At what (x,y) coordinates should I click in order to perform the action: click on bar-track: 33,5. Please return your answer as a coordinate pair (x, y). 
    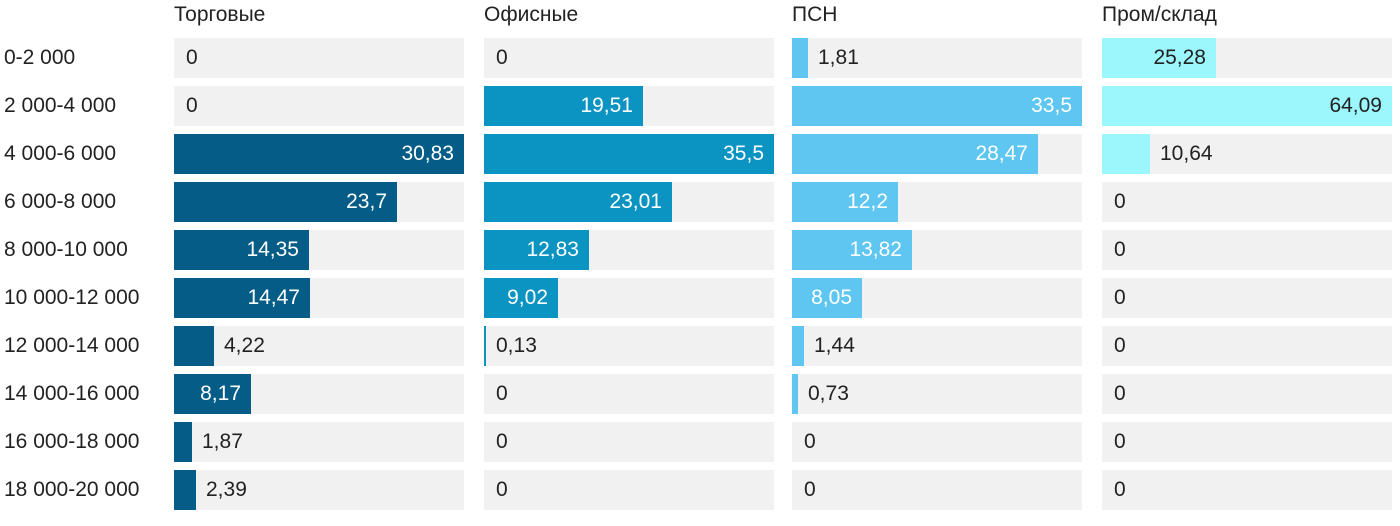
    Looking at the image, I should click on (937, 106).